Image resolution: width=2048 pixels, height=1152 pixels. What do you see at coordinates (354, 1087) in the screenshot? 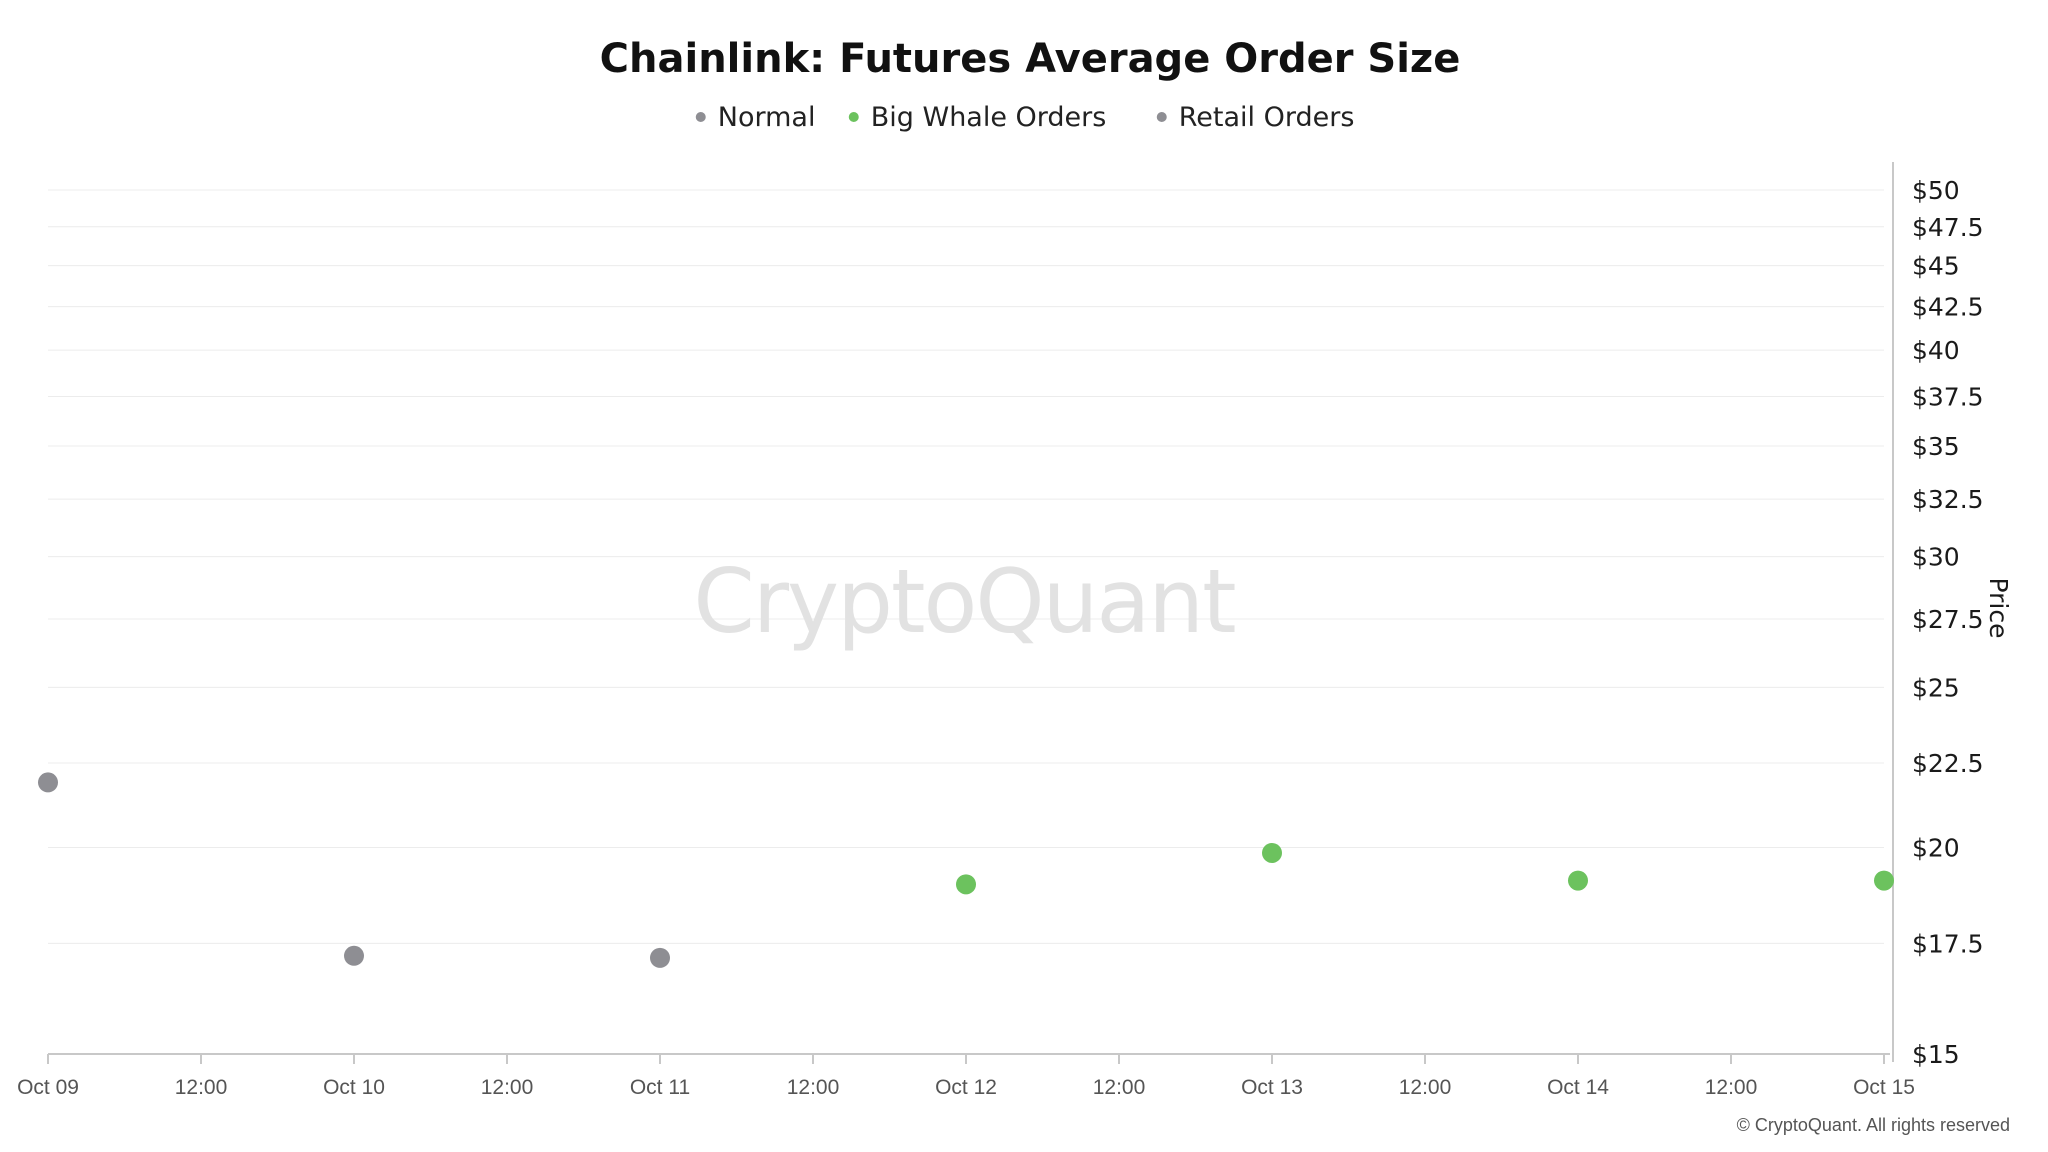
I see `x-tick-label: Oct 10` at bounding box center [354, 1087].